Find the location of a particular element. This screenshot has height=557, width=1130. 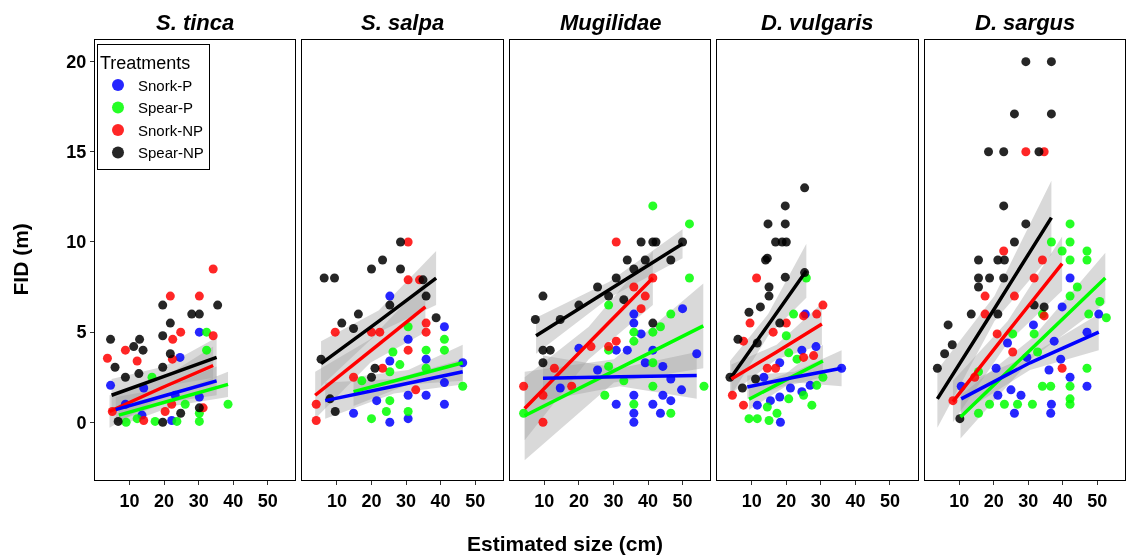

chart-title: Mugilidae is located at coordinates (611, 22).